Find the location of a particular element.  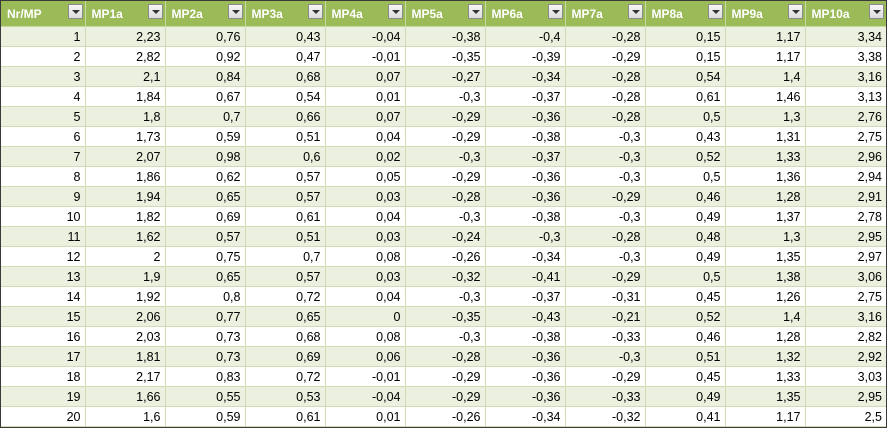

data-cell: 1,38 is located at coordinates (765, 277).